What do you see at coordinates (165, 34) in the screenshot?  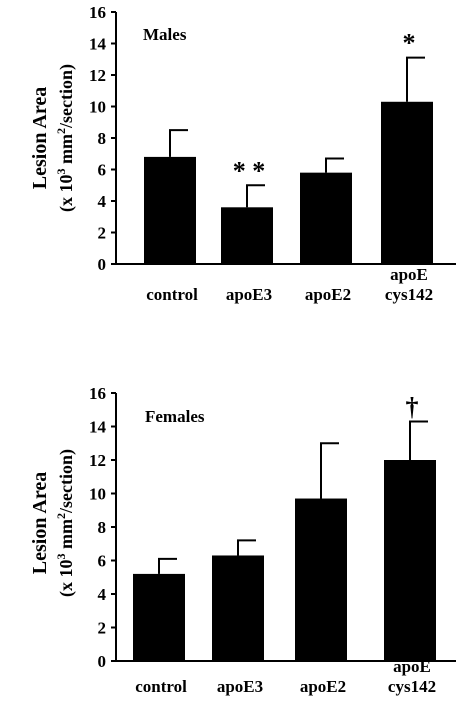 I see `panel-title: Males` at bounding box center [165, 34].